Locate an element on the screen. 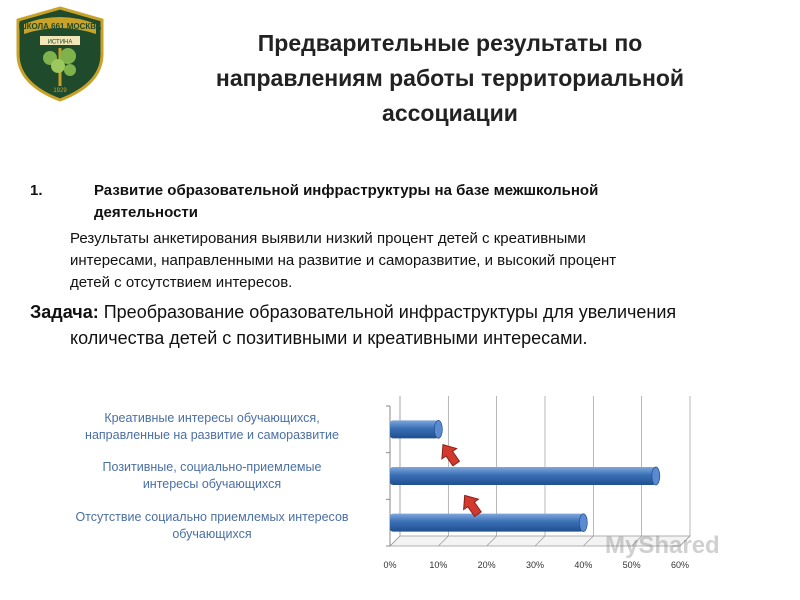 This screenshot has height=600, width=800. title-line: Предварительные результаты по is located at coordinates (450, 43).